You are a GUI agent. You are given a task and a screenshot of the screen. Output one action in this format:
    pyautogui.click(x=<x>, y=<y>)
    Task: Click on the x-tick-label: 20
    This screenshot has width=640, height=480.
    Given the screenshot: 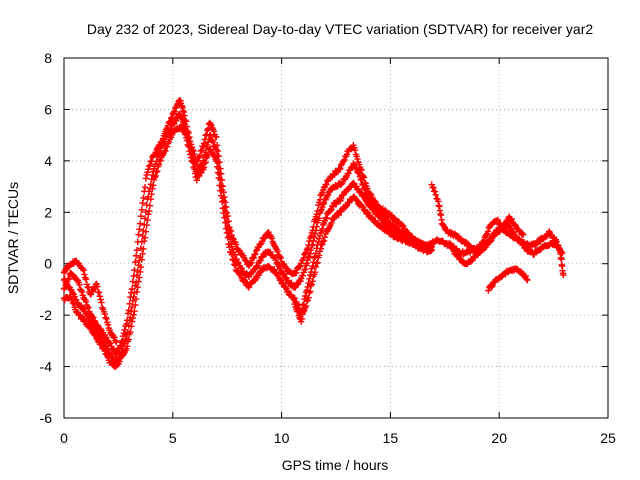 What is the action you would take?
    pyautogui.click(x=499, y=438)
    